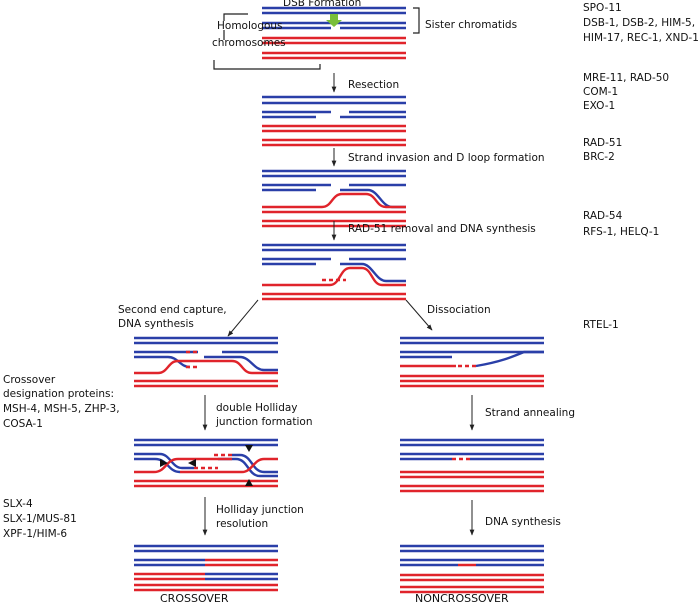 Image resolution: width=700 pixels, height=603 pixels. Describe the element at coordinates (206, 362) in the screenshot. I see `stage-second-end-capture` at that location.